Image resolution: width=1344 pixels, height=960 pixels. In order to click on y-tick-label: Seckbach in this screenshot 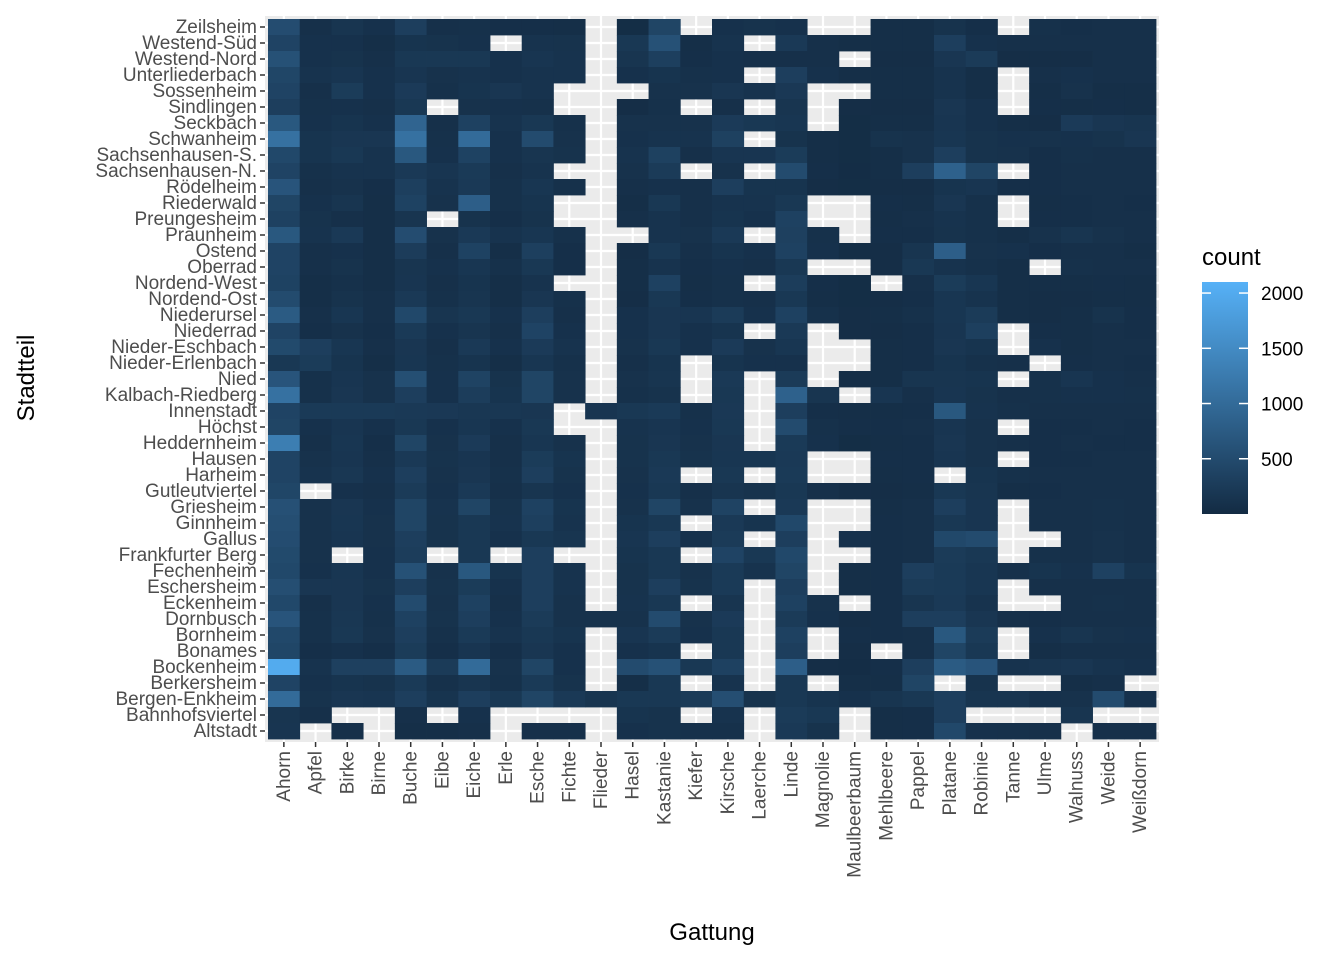, I will do `click(215, 123)`.